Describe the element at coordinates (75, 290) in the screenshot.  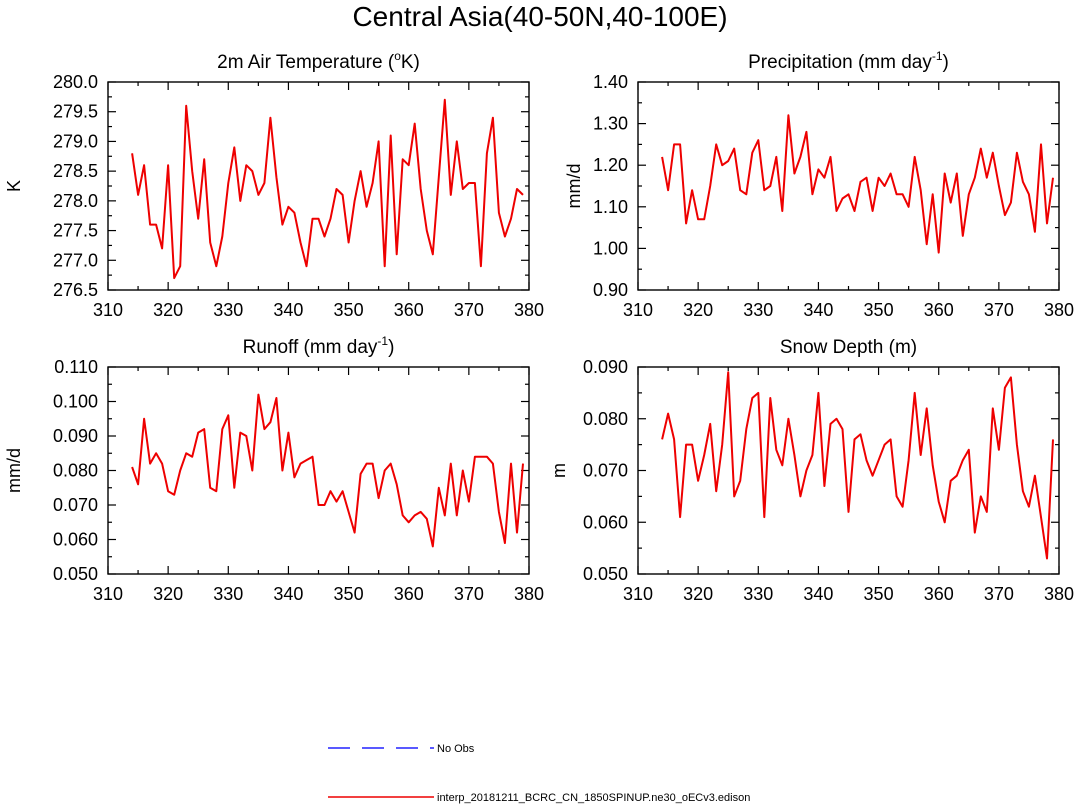
I see `y-tick-label: 276.5` at that location.